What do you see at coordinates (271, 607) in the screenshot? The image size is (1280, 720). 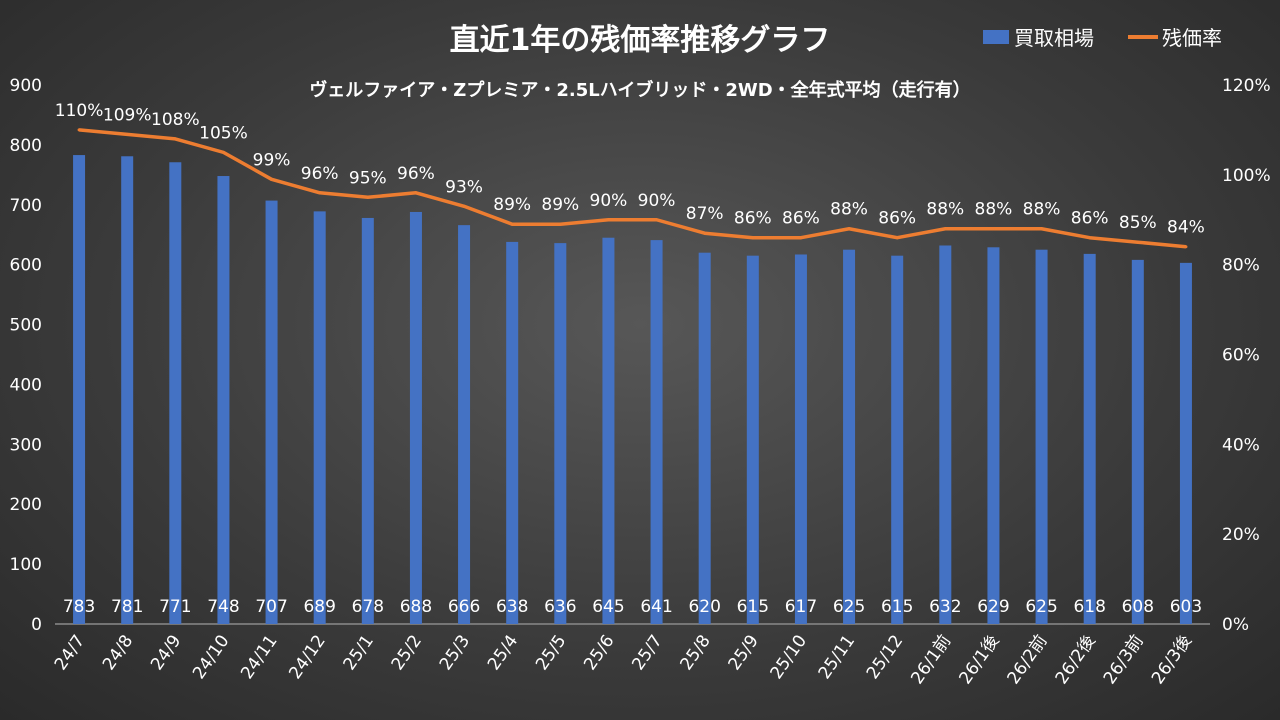 I see `bar-value-label: 707` at bounding box center [271, 607].